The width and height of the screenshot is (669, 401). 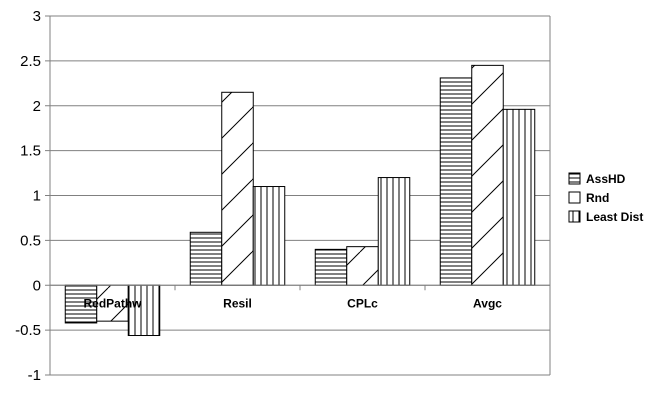 I want to click on bar-least-dist-resil, so click(x=269, y=236).